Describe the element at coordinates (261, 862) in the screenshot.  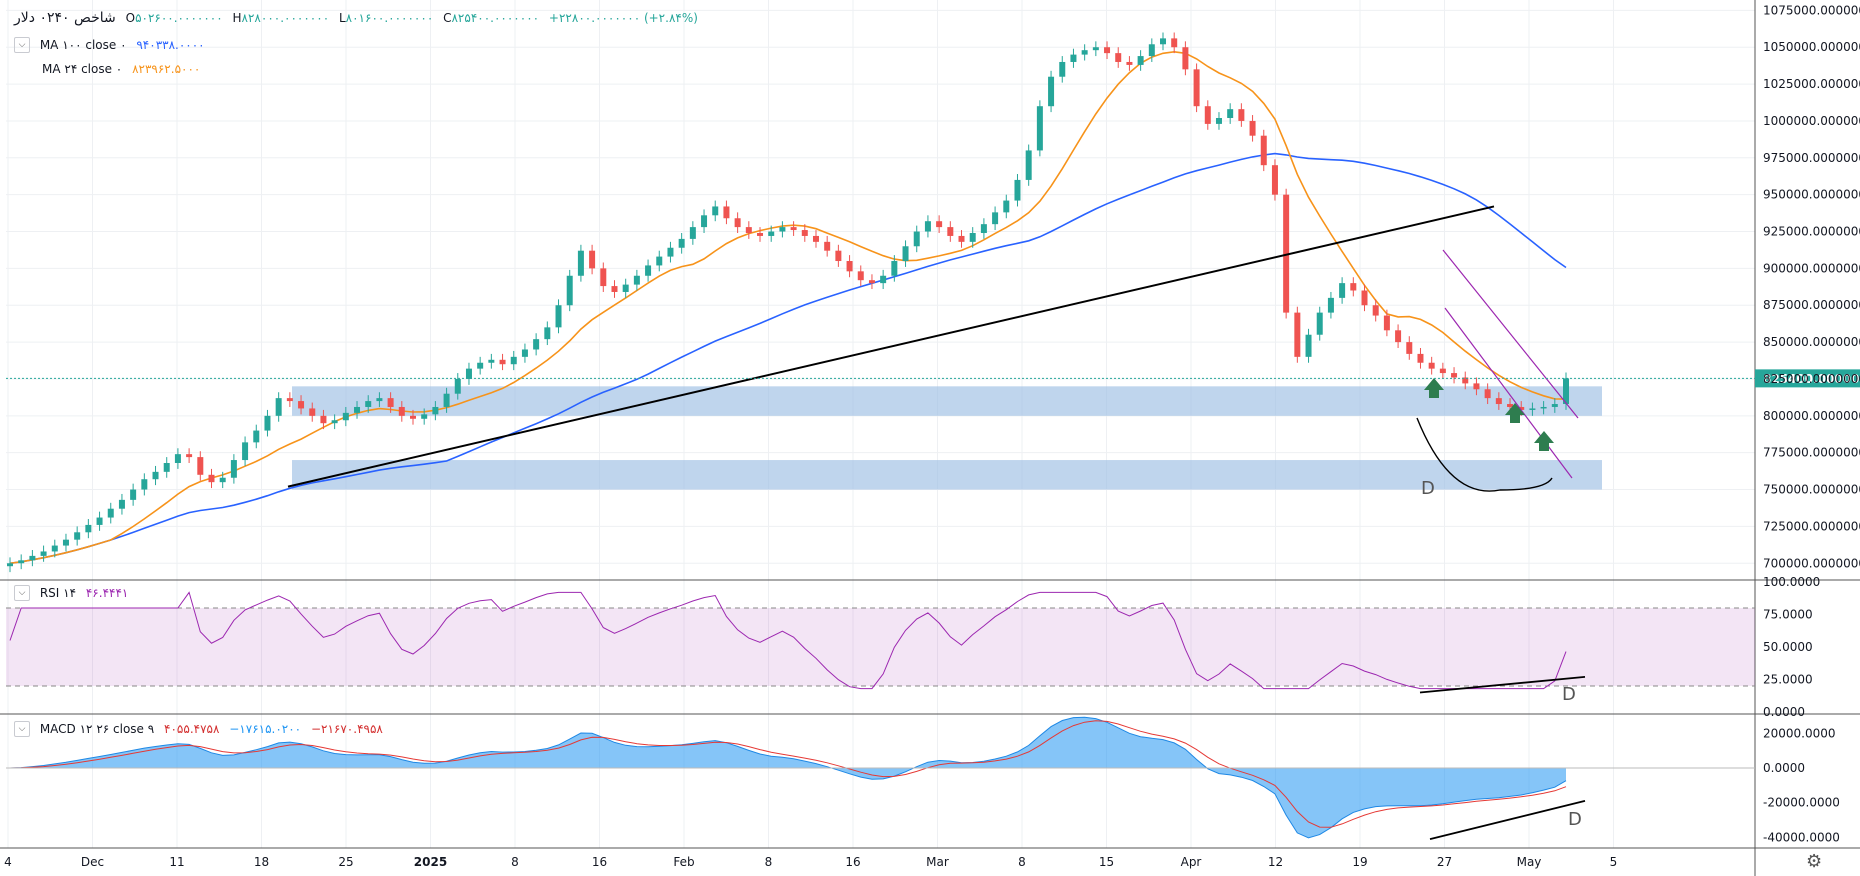
I see `time-axis-label: 18` at that location.